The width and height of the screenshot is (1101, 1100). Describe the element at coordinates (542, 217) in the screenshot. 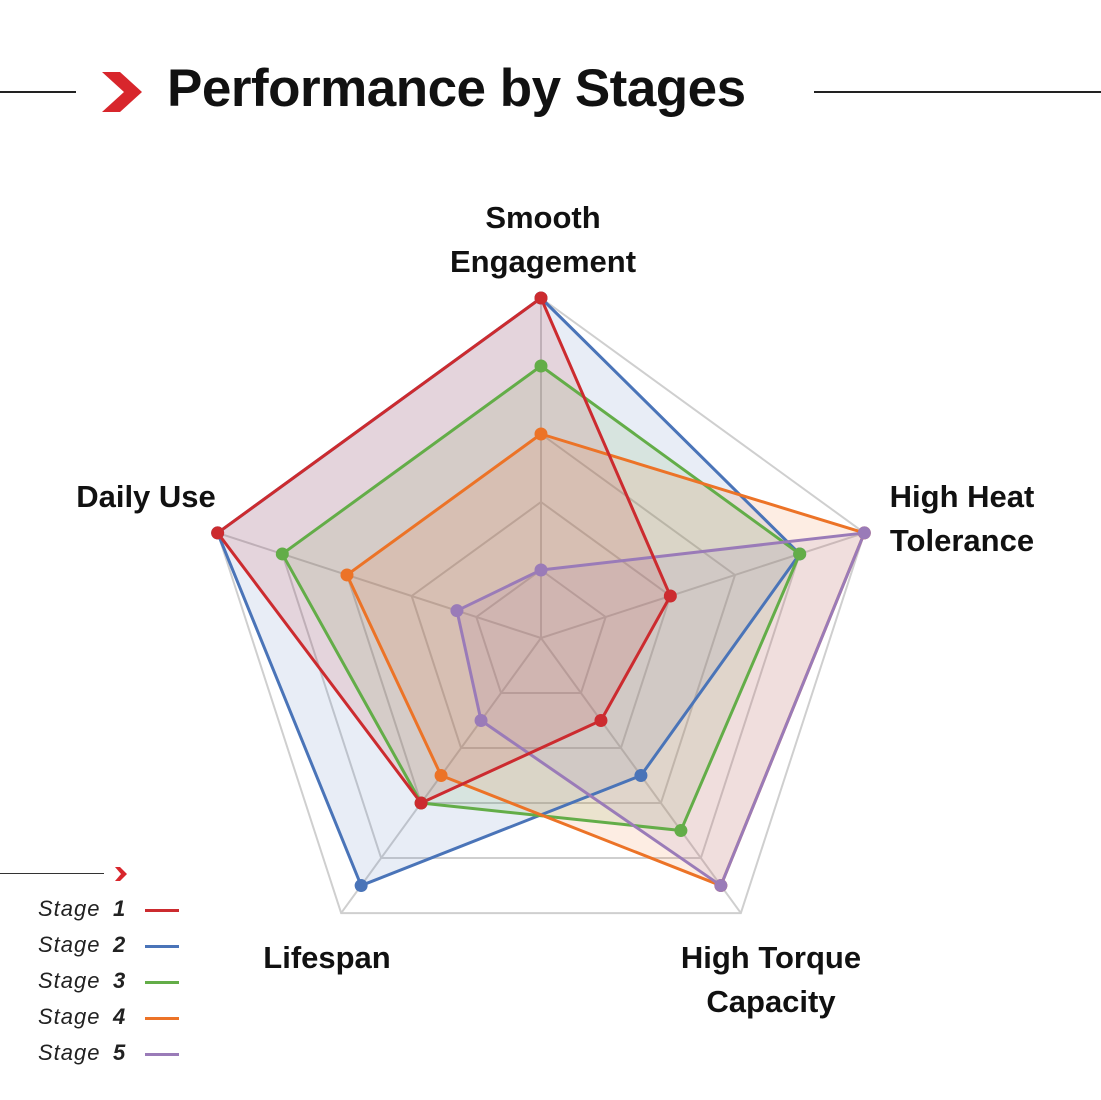

I see `axis-label-1-line-1: Smooth` at that location.